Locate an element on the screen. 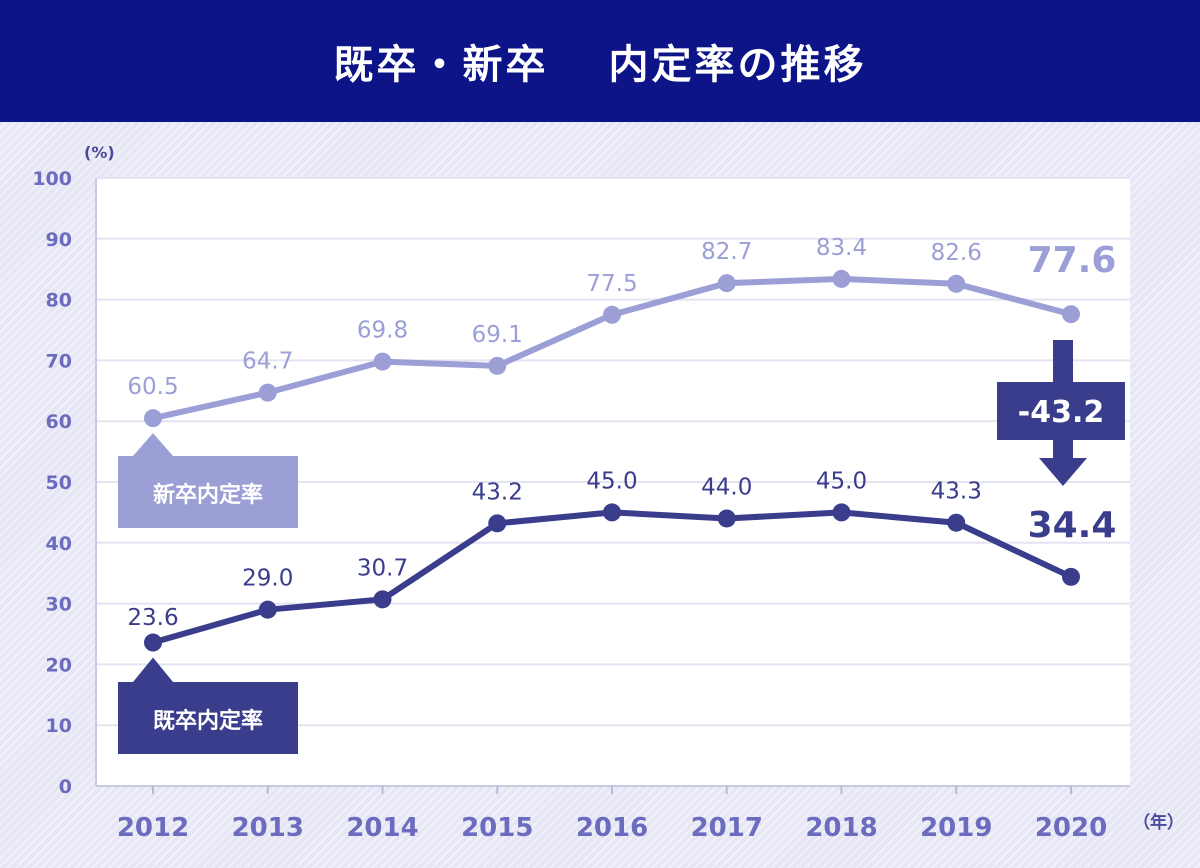 The width and height of the screenshot is (1200, 868). x-tick-label: 2017 is located at coordinates (727, 828).